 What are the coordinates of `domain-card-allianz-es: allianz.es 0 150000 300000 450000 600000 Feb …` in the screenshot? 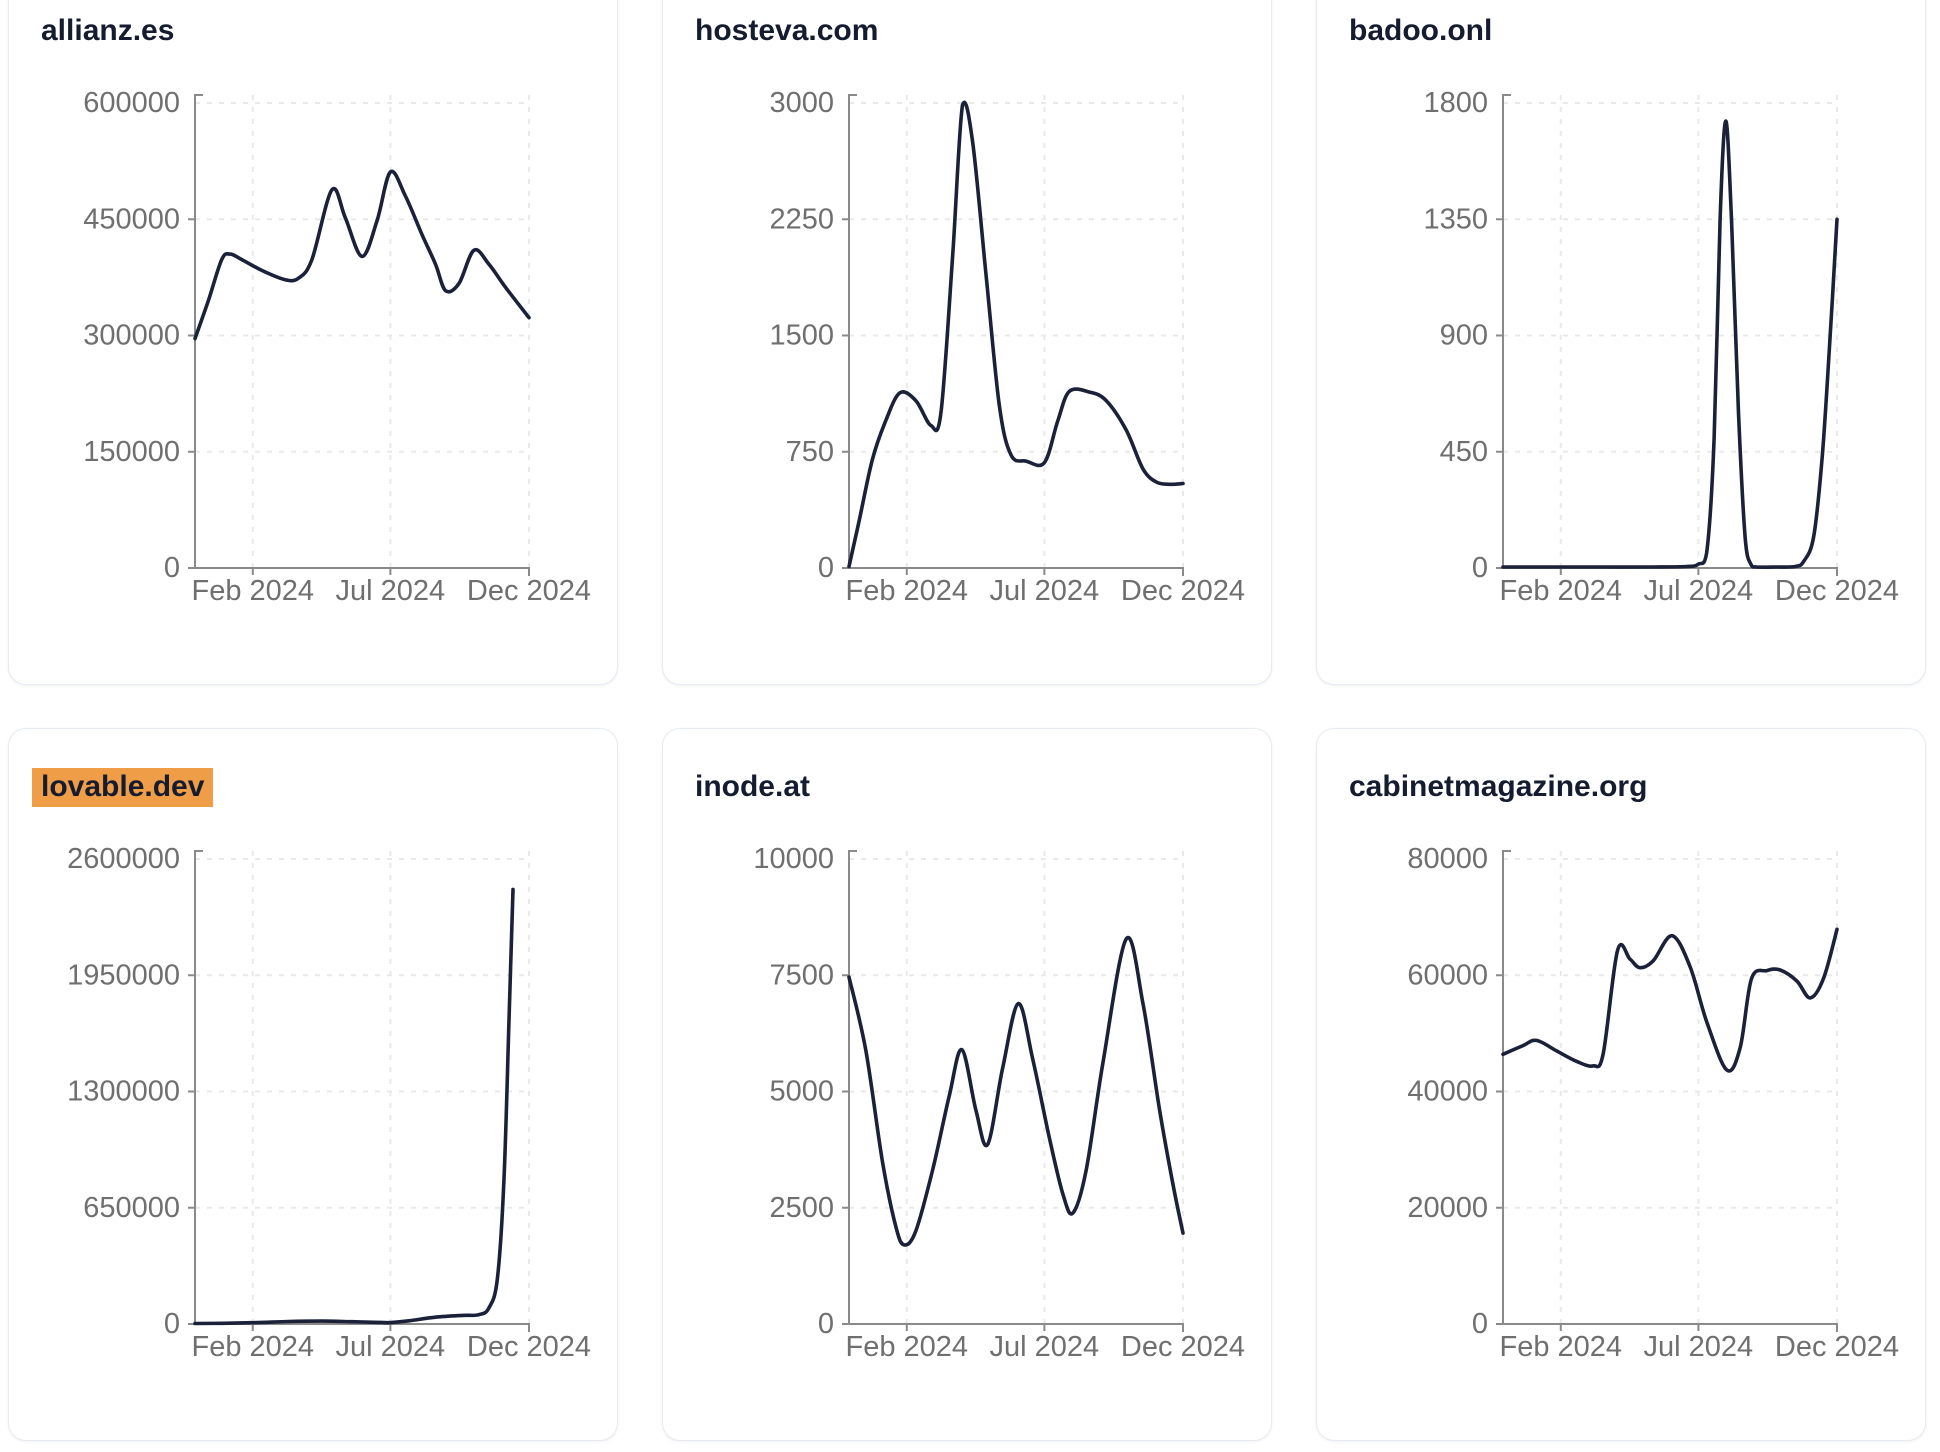 It's located at (313, 342).